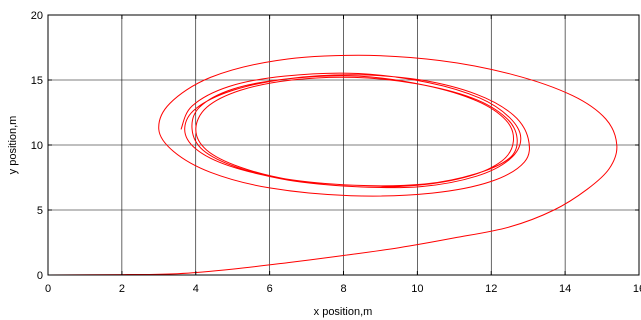 This screenshot has height=320, width=641. I want to click on y-axis-label: y position,m, so click(13, 145).